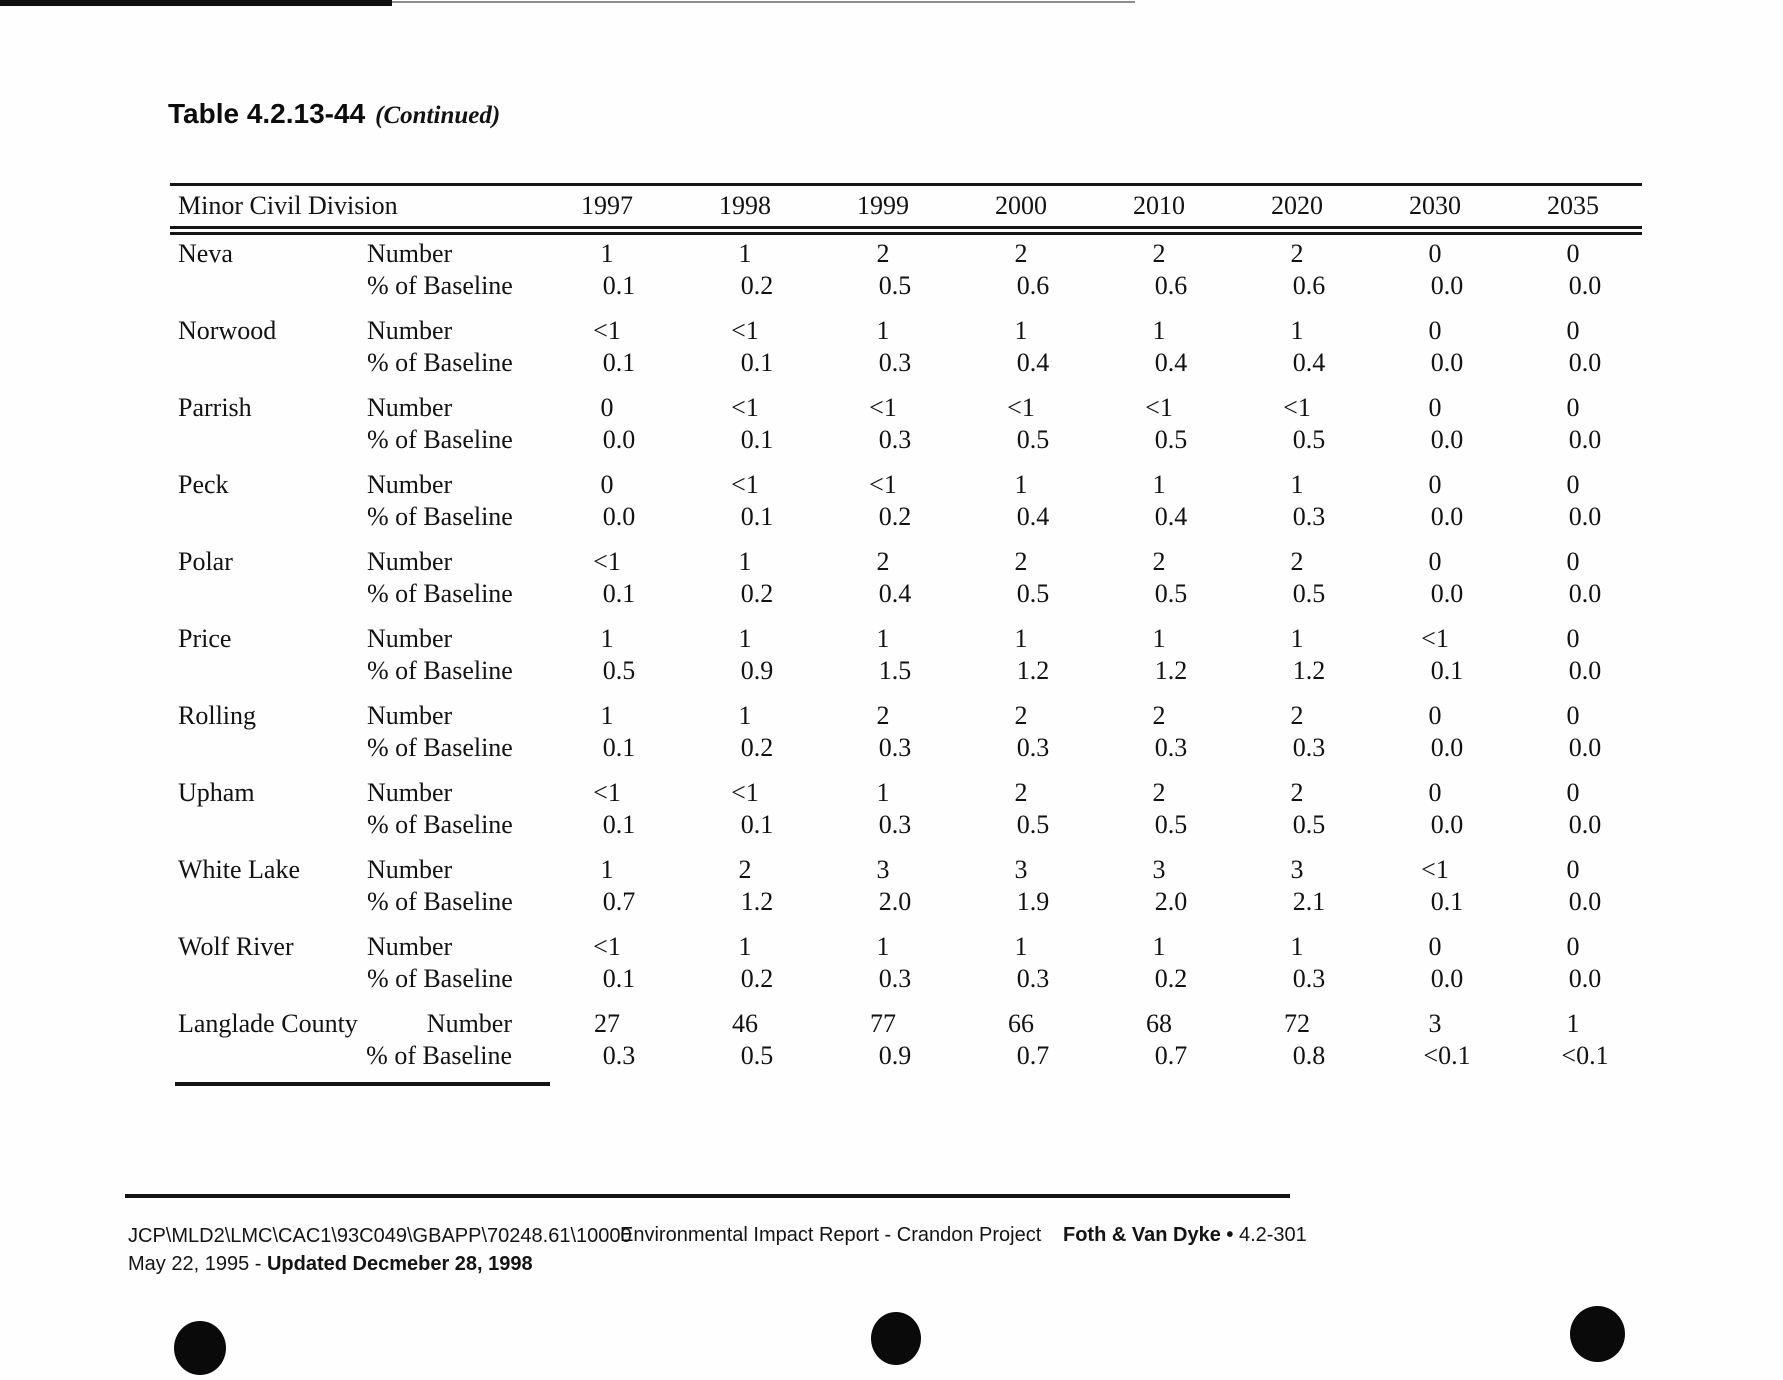  Describe the element at coordinates (906, 671) in the screenshot. I see `table-row-baseline-line: % of Baseline 0.5 0.9 1.5 1.2 1.2 1.2 0.1 0.0` at that location.